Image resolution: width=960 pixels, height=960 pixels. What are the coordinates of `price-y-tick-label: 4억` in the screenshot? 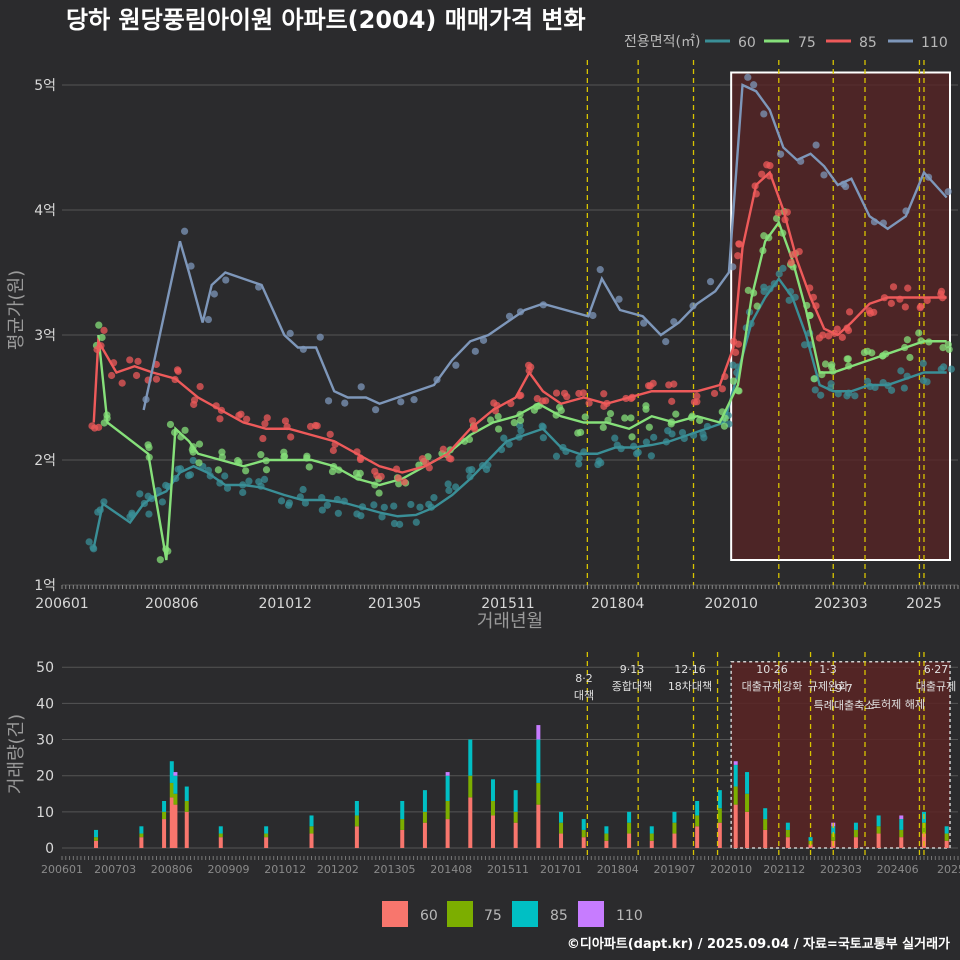 It's located at (45, 211).